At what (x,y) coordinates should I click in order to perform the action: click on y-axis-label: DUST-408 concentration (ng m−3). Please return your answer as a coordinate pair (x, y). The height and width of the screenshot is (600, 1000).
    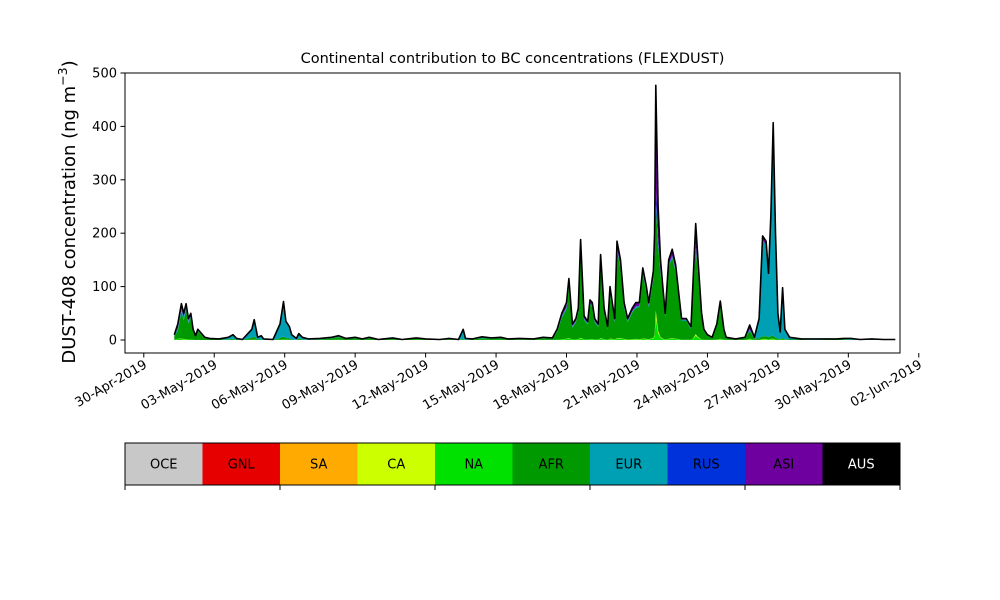
    Looking at the image, I should click on (67, 211).